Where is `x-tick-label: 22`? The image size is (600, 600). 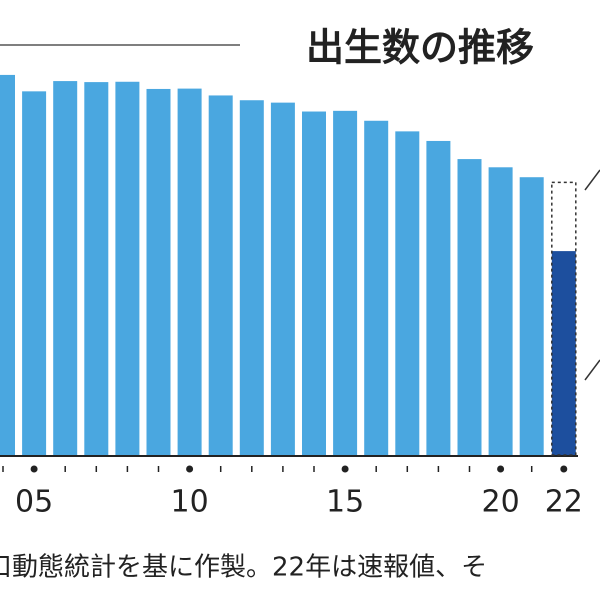 x-tick-label: 22 is located at coordinates (564, 502).